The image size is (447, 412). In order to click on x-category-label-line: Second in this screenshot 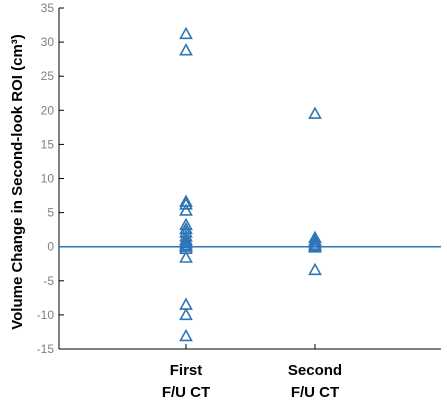, I will do `click(315, 370)`.